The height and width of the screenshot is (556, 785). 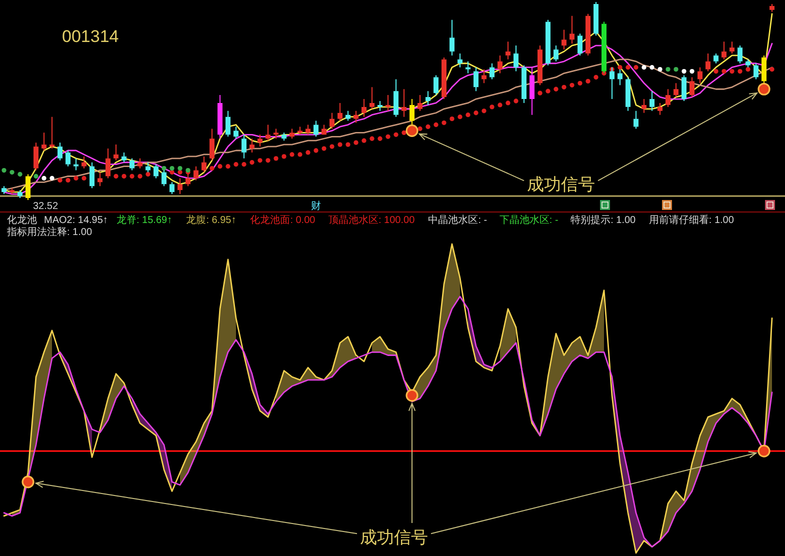 What do you see at coordinates (22, 220) in the screenshot?
I see `chart-title: 化龙池` at bounding box center [22, 220].